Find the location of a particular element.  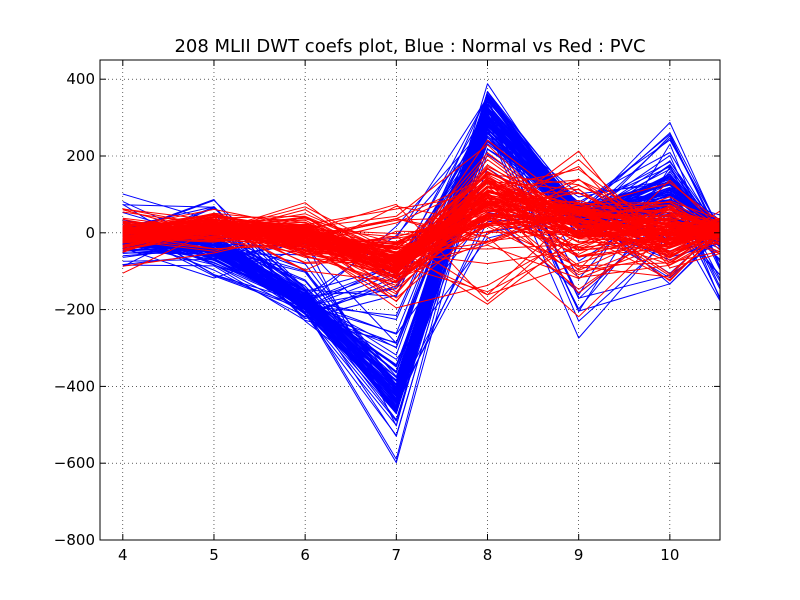

x-tick-label-4: 4 is located at coordinates (123, 555).